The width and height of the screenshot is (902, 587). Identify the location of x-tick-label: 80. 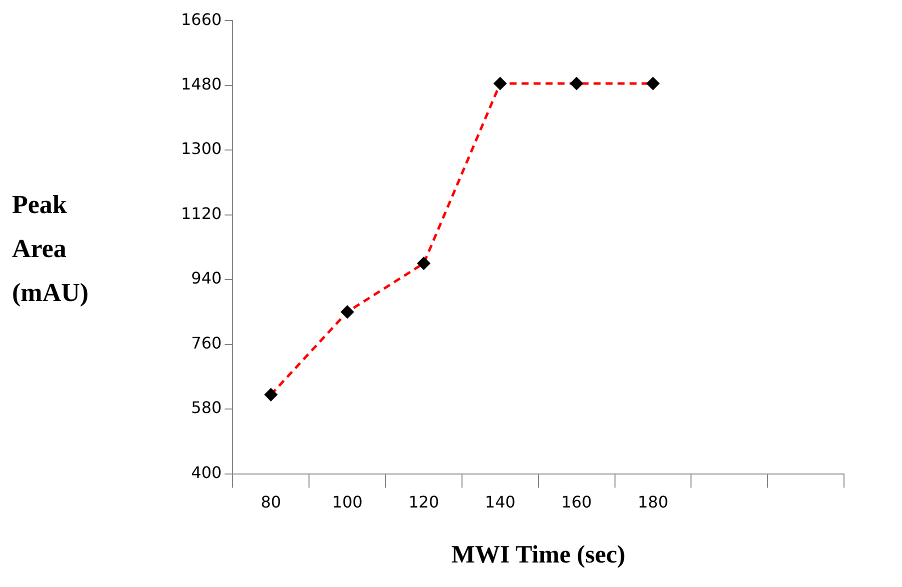
(271, 502).